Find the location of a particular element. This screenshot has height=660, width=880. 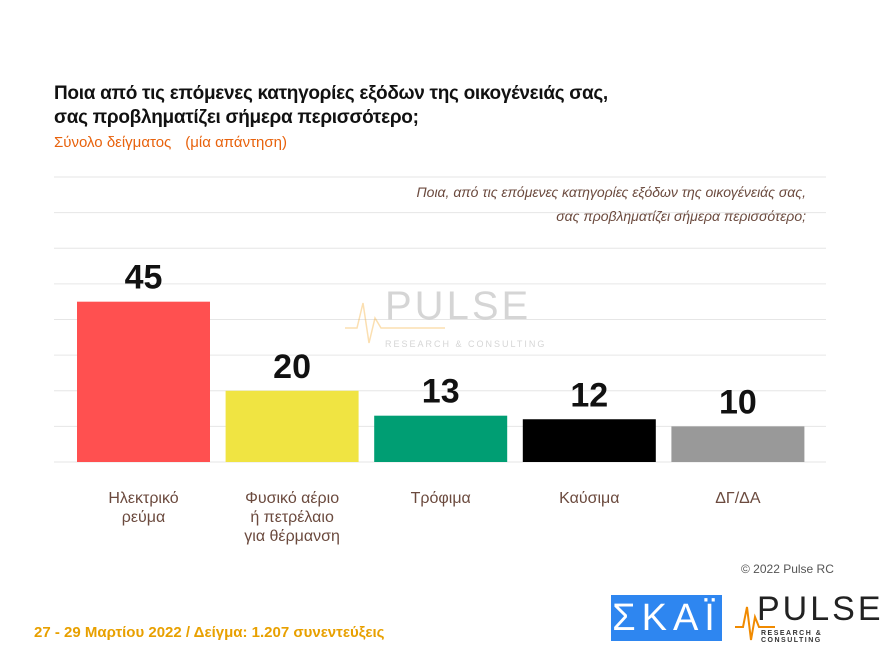

data-label: 45 is located at coordinates (144, 278).